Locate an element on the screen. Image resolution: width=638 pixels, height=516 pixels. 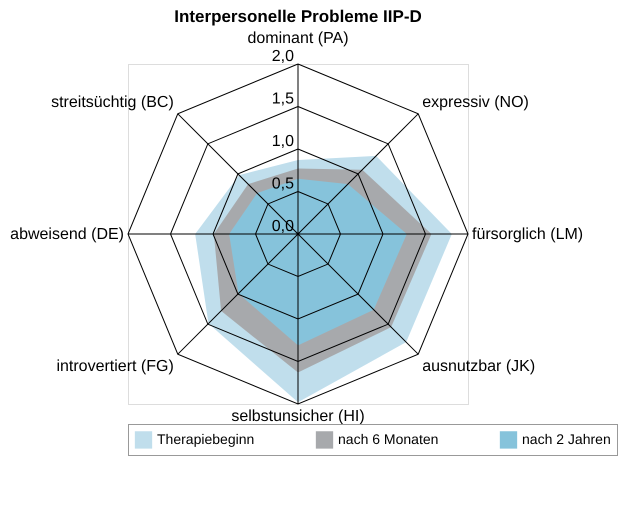
legend-label: Therapiebeginn is located at coordinates (205, 438).